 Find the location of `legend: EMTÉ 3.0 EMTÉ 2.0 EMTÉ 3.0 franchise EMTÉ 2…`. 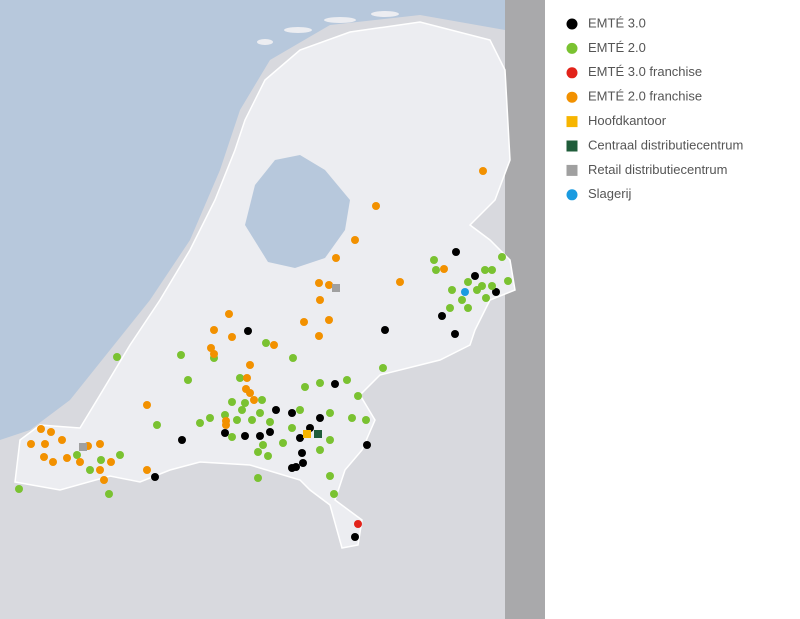

legend: EMTÉ 3.0 EMTÉ 2.0 EMTÉ 3.0 franchise EMTÉ 2… is located at coordinates (654, 108).